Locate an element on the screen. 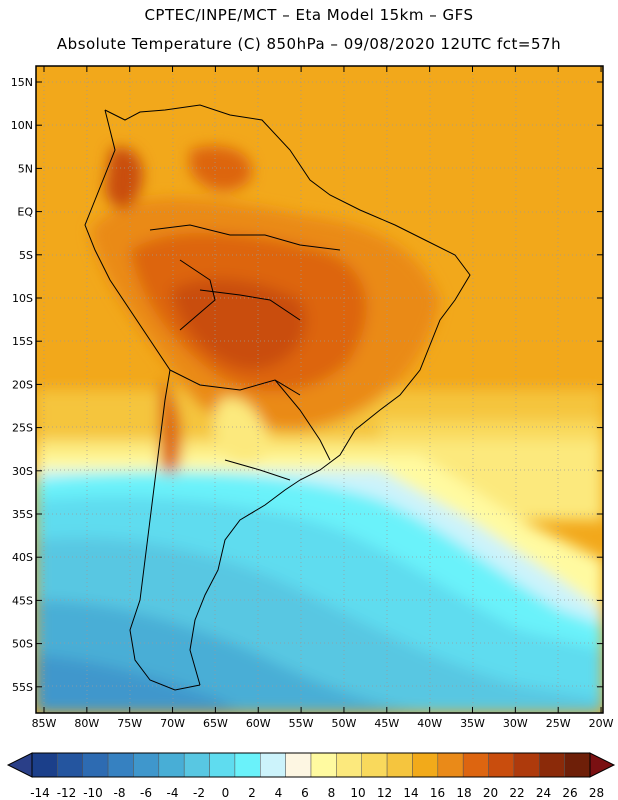  chart-title-line-1: CPTEC/INPE/MCT – Eta Model 15km – GFS is located at coordinates (309, 15).